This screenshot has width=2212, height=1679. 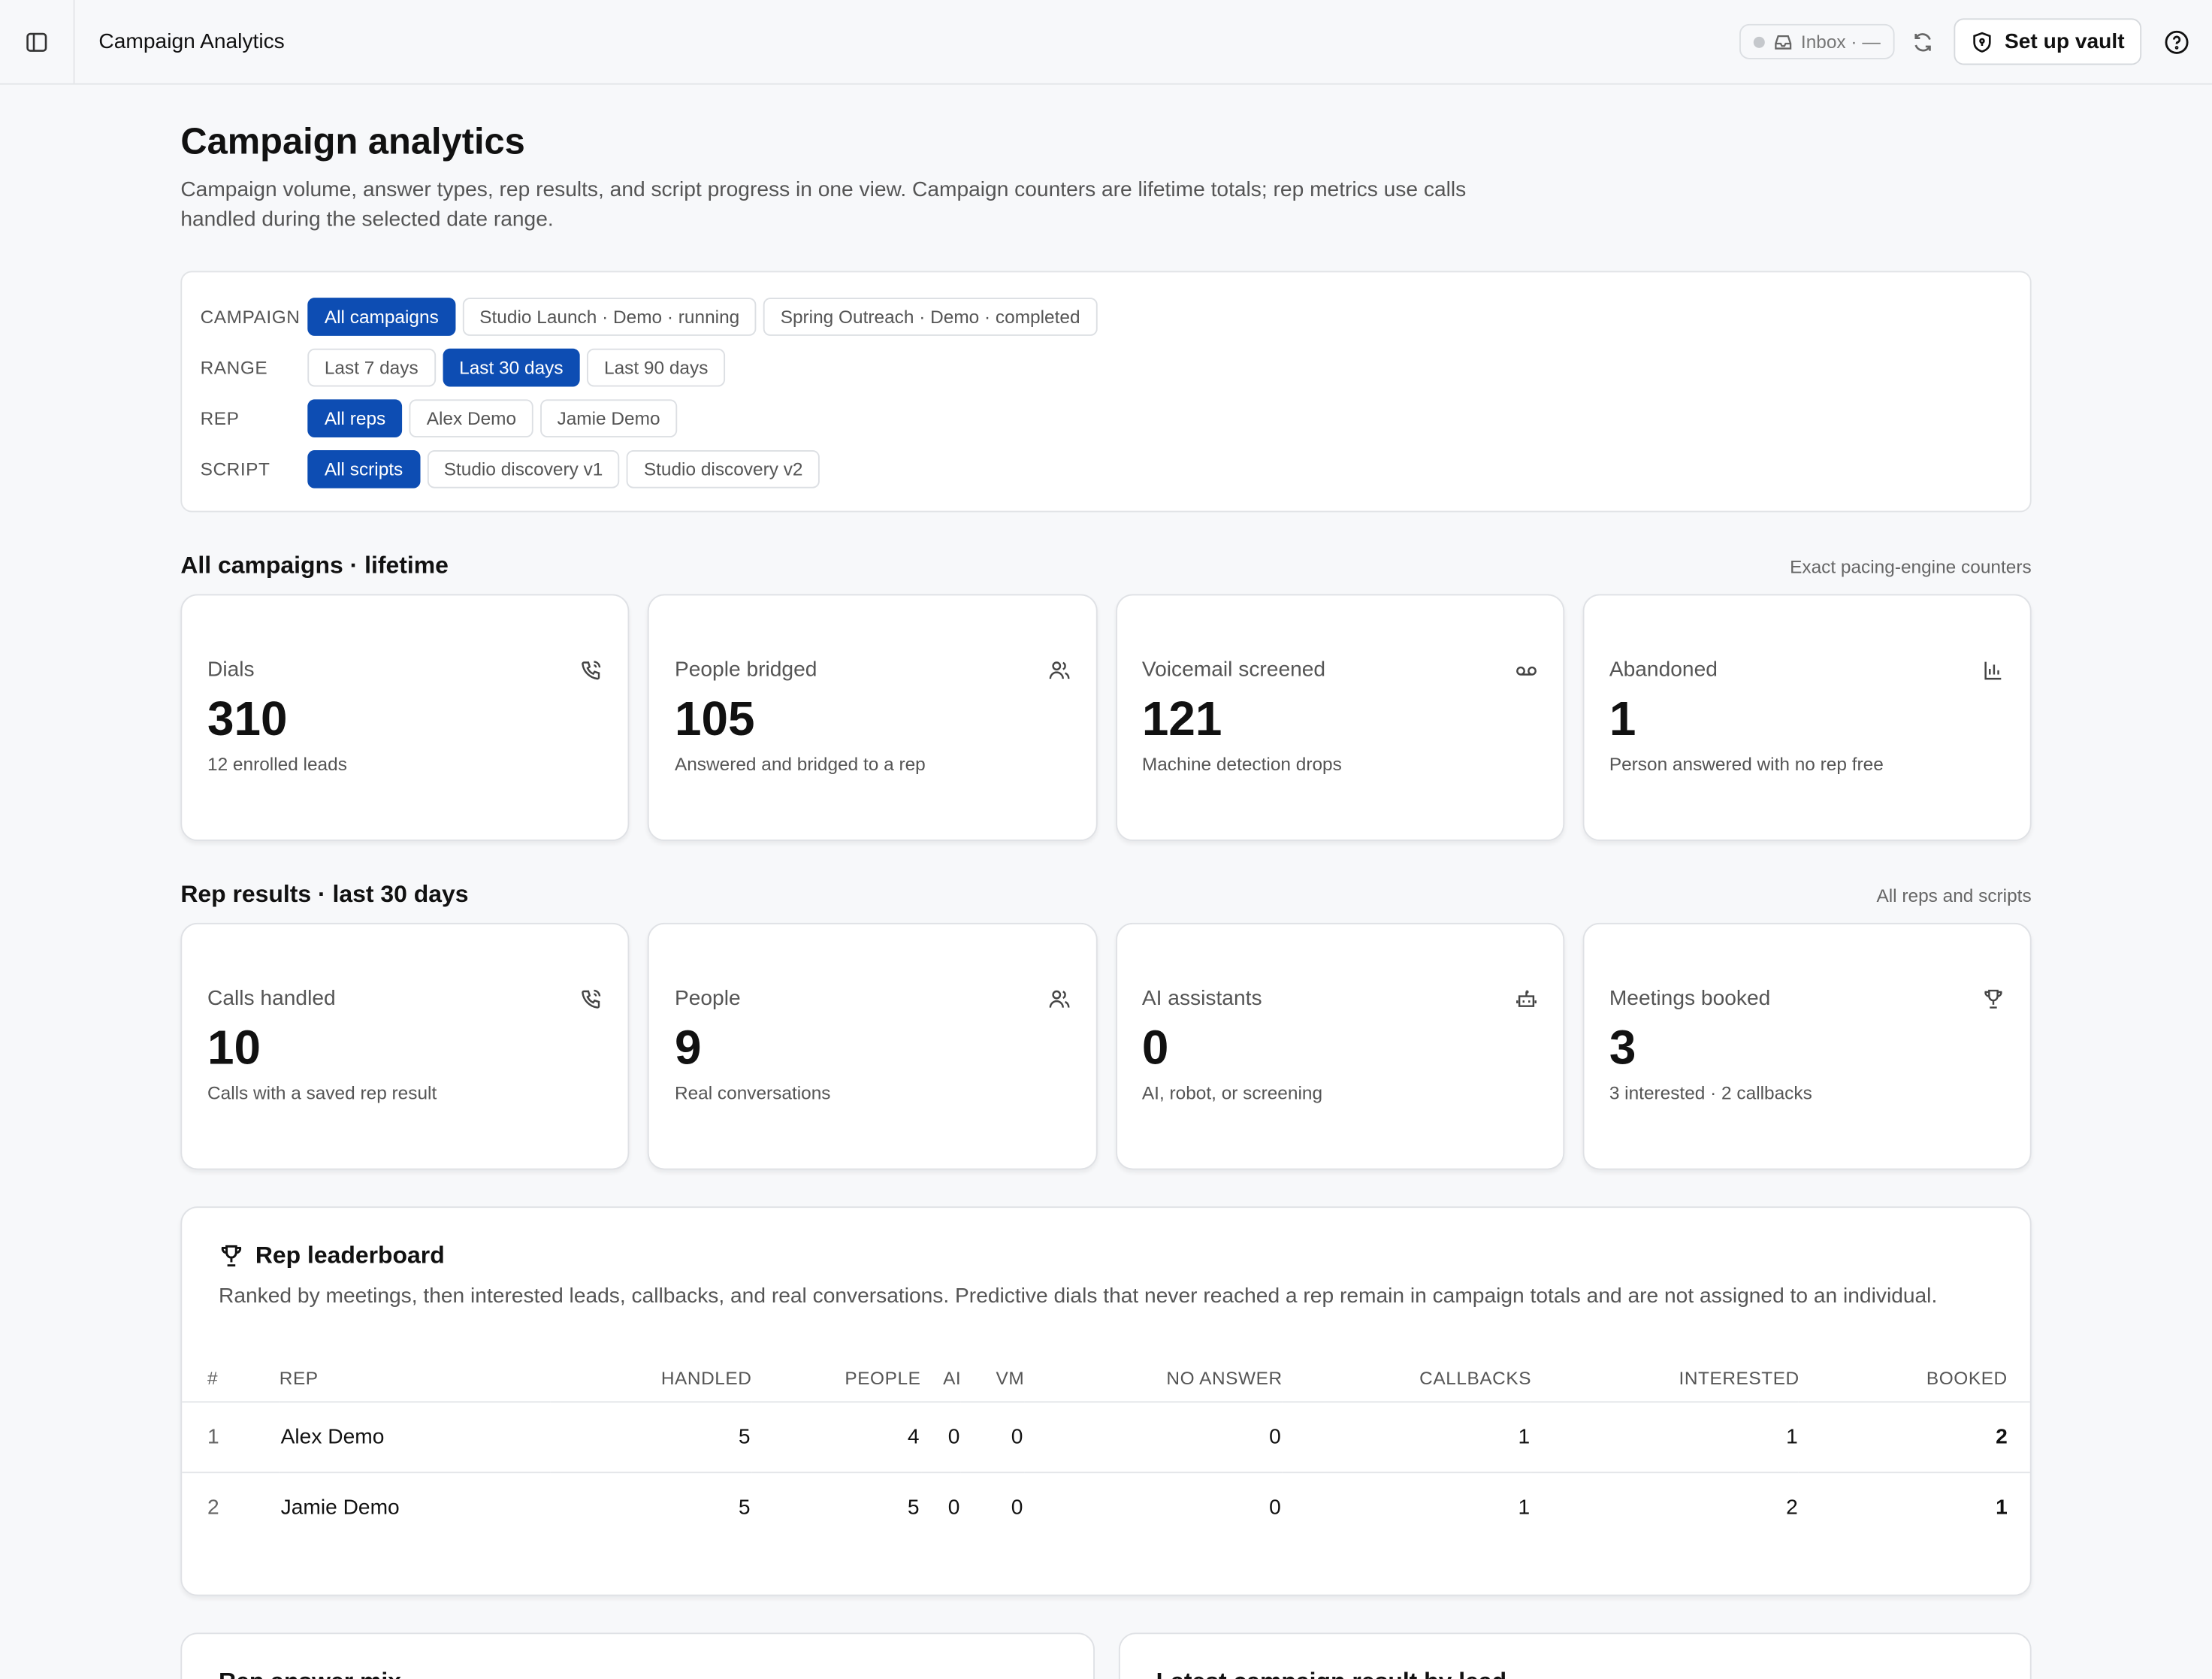 What do you see at coordinates (1241, 764) in the screenshot?
I see `metric-caption: Machine detection drops` at bounding box center [1241, 764].